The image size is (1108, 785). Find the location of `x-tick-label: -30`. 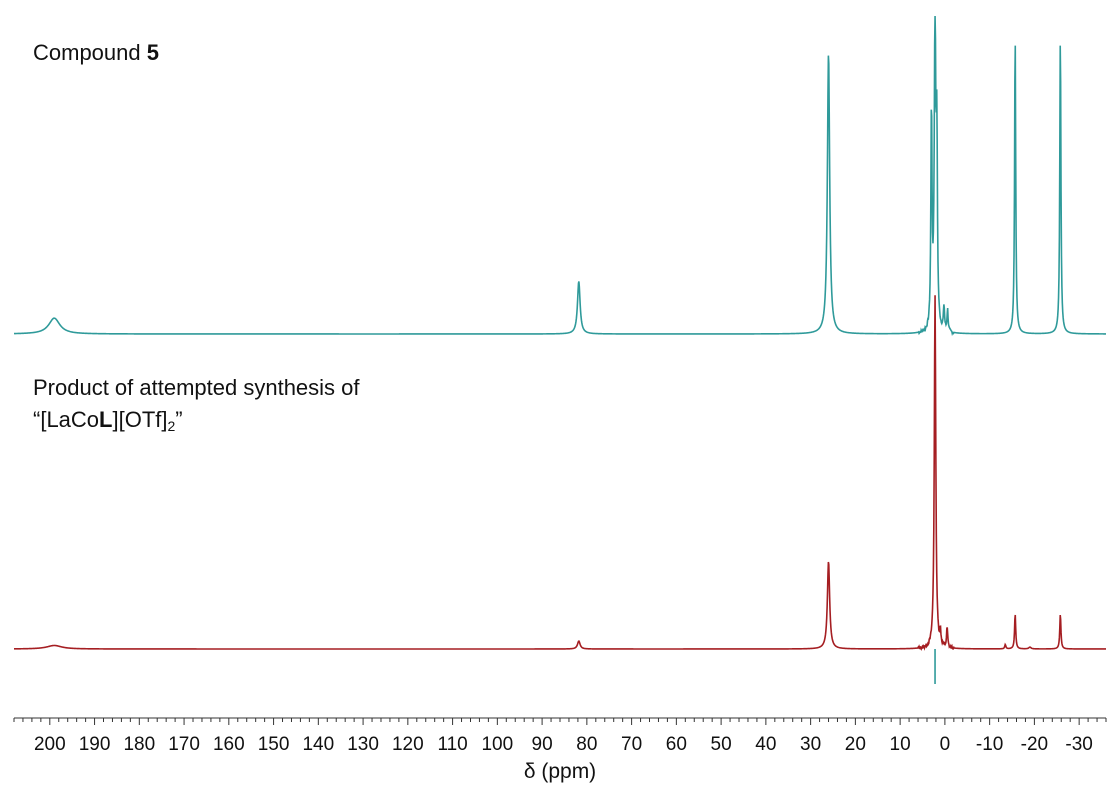

x-tick-label: -30 is located at coordinates (1078, 744).